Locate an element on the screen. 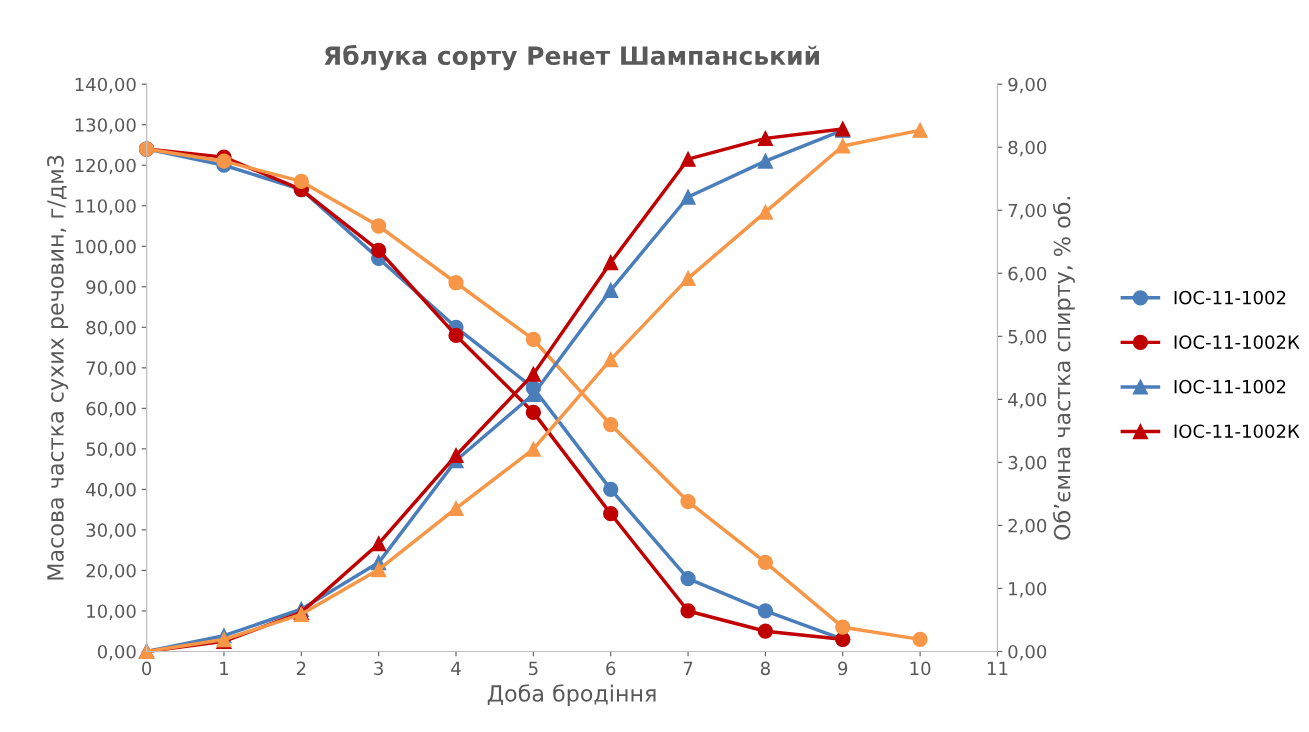 The height and width of the screenshot is (732, 1309). y2-tick-label: 0,00 is located at coordinates (1027, 652).